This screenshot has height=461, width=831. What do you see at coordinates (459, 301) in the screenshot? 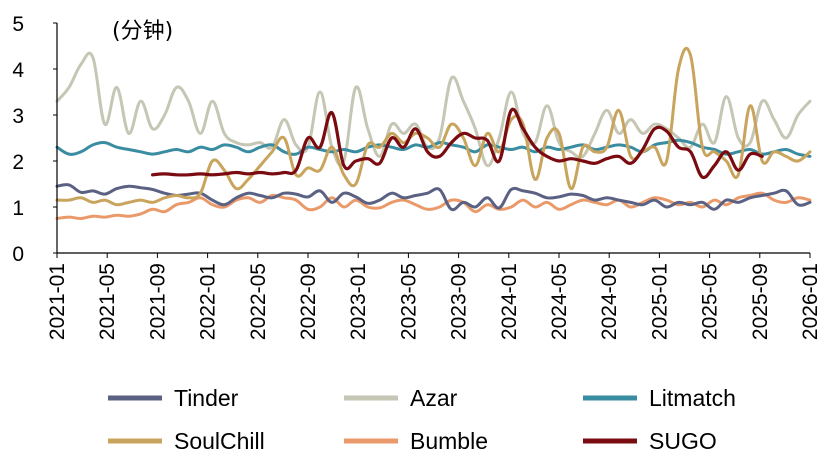
I see `x-tick-label: 2023-09` at bounding box center [459, 301].